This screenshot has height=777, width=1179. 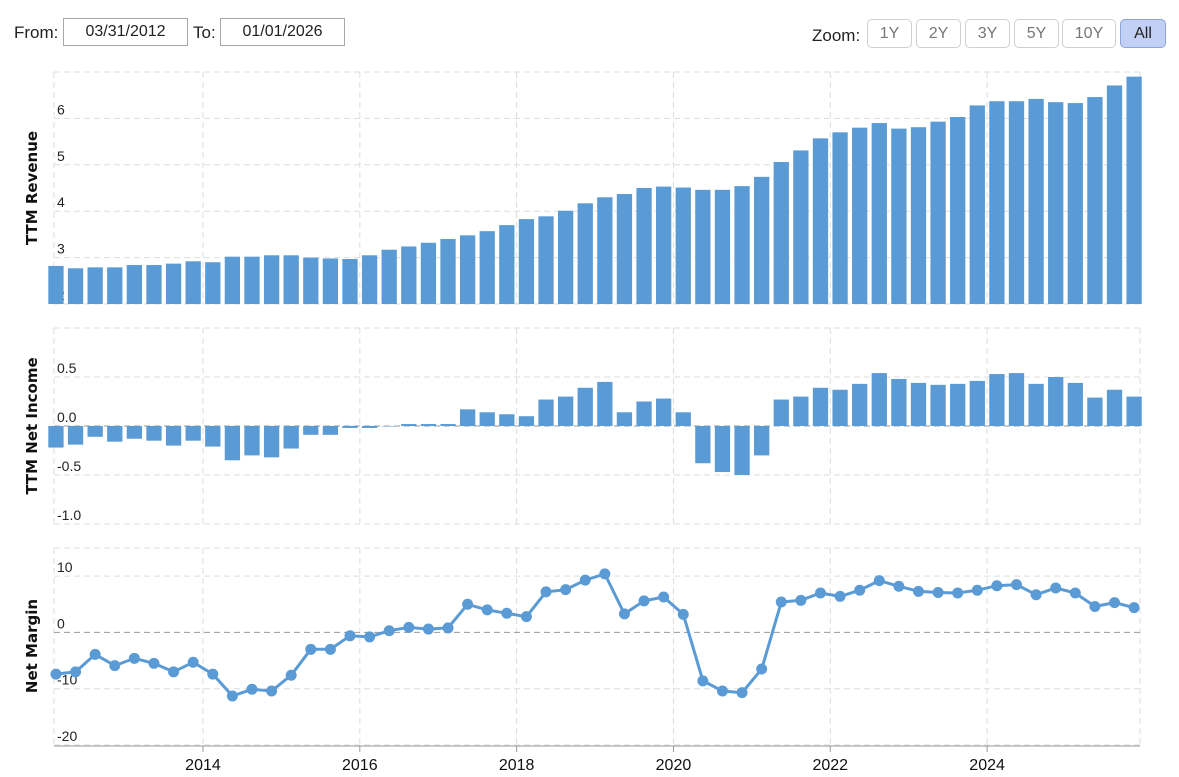 What do you see at coordinates (203, 765) in the screenshot?
I see `x-tick-label: 2014` at bounding box center [203, 765].